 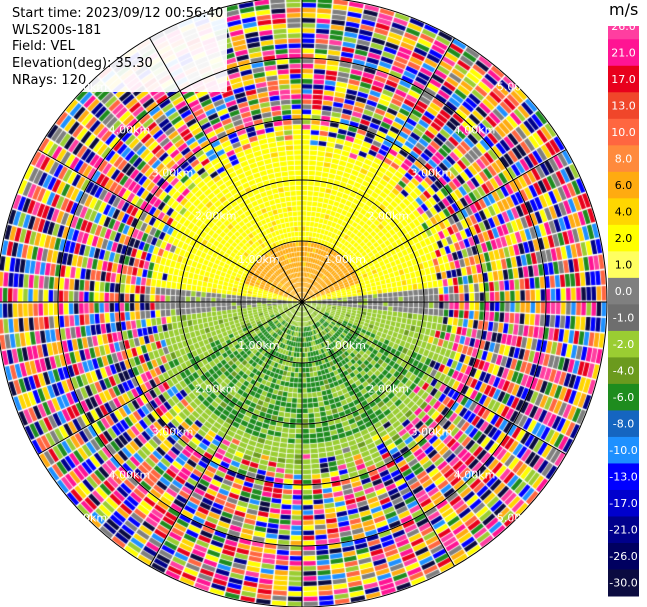 I want to click on colorbar-tick-label: -30.0, so click(x=623, y=583).